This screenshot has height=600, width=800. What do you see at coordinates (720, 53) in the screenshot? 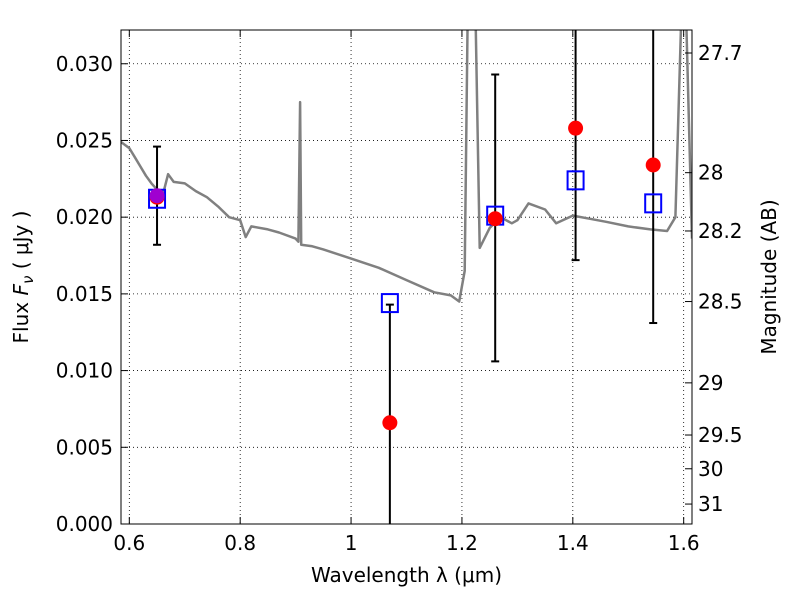
I see `y2-tick-label: 27.7` at bounding box center [720, 53].